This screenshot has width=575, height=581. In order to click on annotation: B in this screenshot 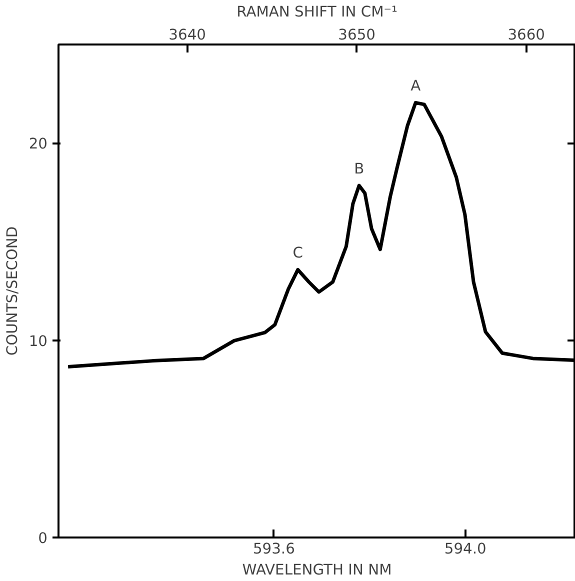, I will do `click(359, 169)`.